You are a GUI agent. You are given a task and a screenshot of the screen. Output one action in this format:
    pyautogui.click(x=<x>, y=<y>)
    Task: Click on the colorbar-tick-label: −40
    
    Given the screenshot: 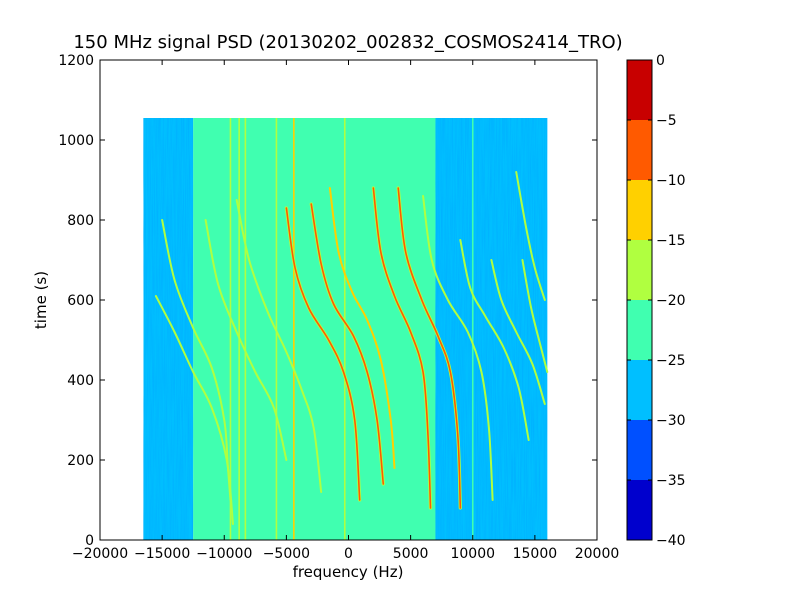 What is the action you would take?
    pyautogui.click(x=671, y=541)
    